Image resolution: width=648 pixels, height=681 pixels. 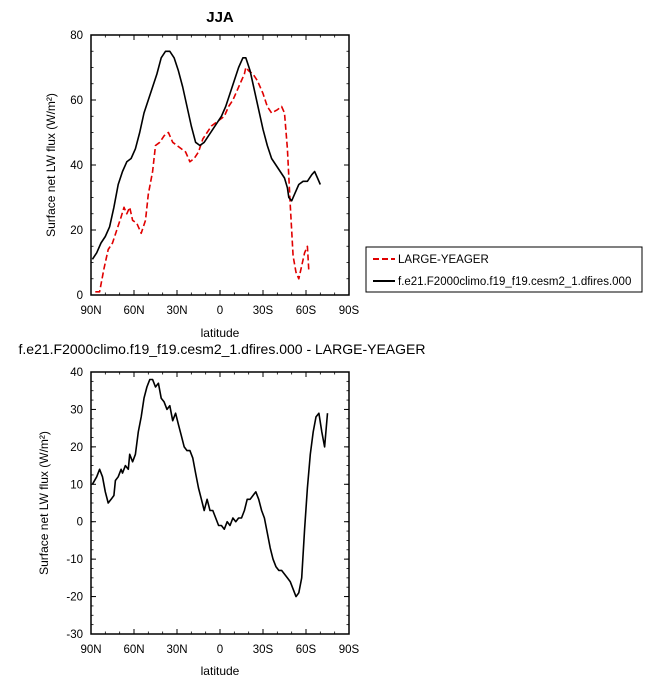 What do you see at coordinates (220, 17) in the screenshot?
I see `chart-title: JJA` at bounding box center [220, 17].